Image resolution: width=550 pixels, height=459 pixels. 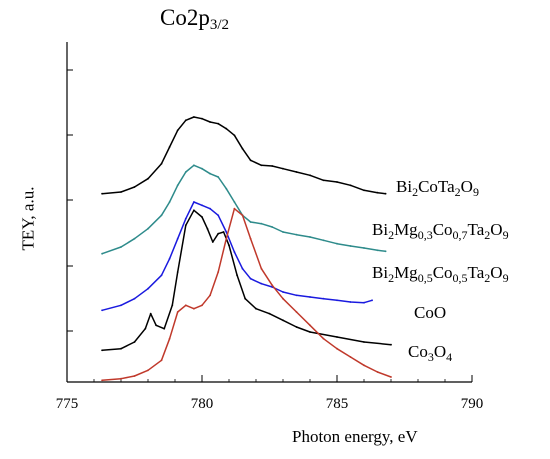 I want to click on x-axis-label: Photon energy, eV, so click(x=355, y=436).